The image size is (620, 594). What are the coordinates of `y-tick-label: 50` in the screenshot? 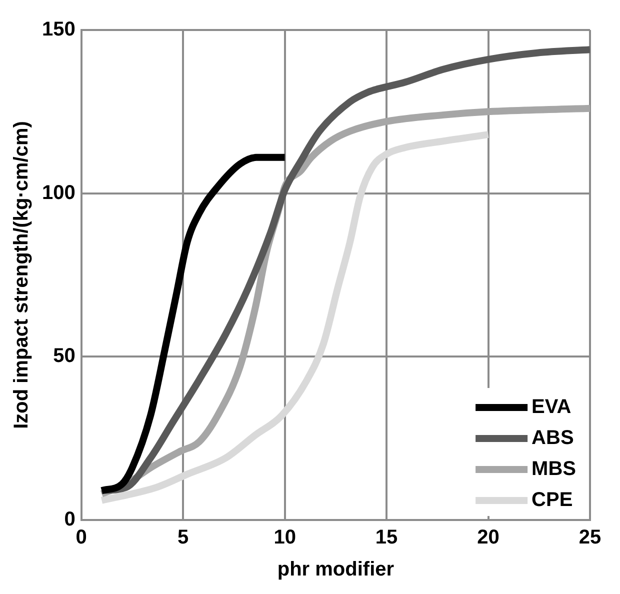 It's located at (64, 356).